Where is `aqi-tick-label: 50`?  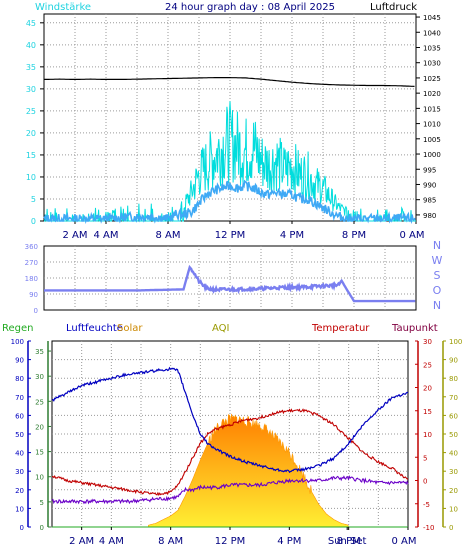
aqi-tick-label: 50 is located at coordinates (453, 435).